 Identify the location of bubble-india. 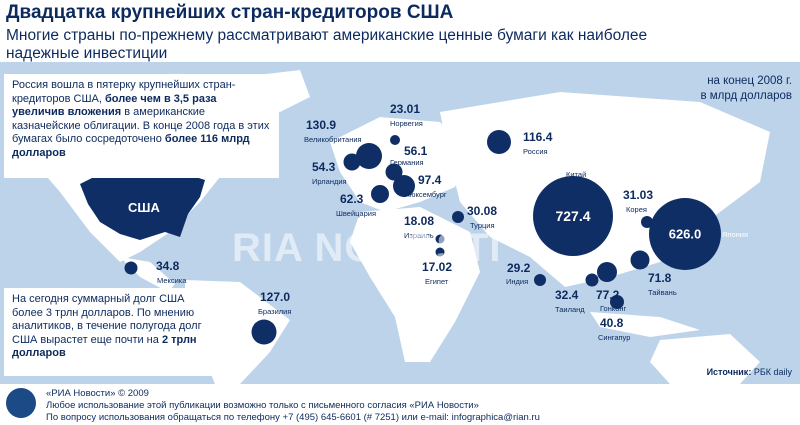
(540, 280).